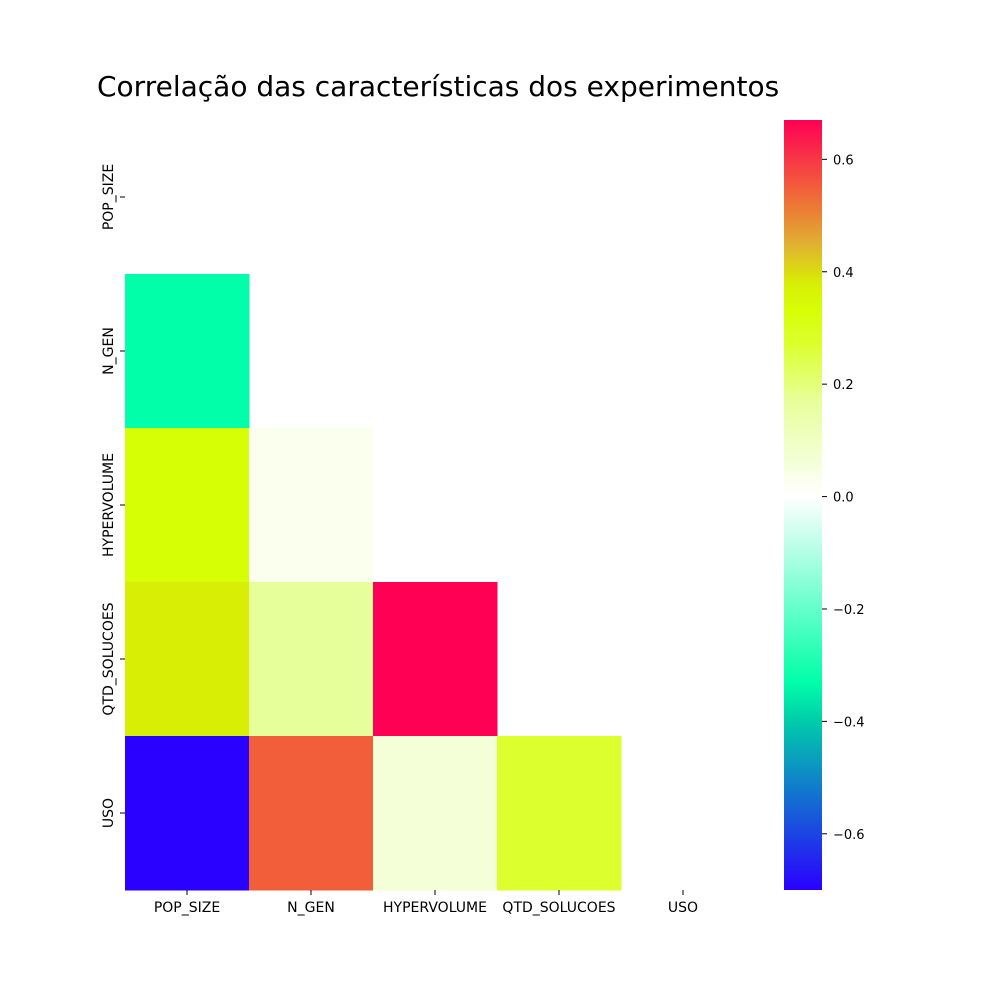 The image size is (1000, 1000). What do you see at coordinates (435, 908) in the screenshot?
I see `x-tick-label: HYPERVOLUME` at bounding box center [435, 908].